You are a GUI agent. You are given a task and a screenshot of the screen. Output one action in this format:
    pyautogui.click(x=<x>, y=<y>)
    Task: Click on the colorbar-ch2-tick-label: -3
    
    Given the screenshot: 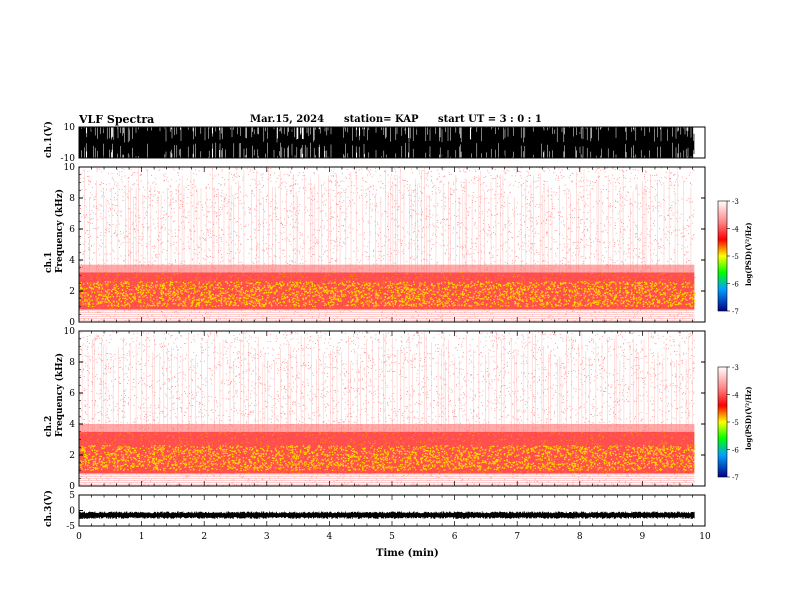 What is the action you would take?
    pyautogui.click(x=735, y=368)
    